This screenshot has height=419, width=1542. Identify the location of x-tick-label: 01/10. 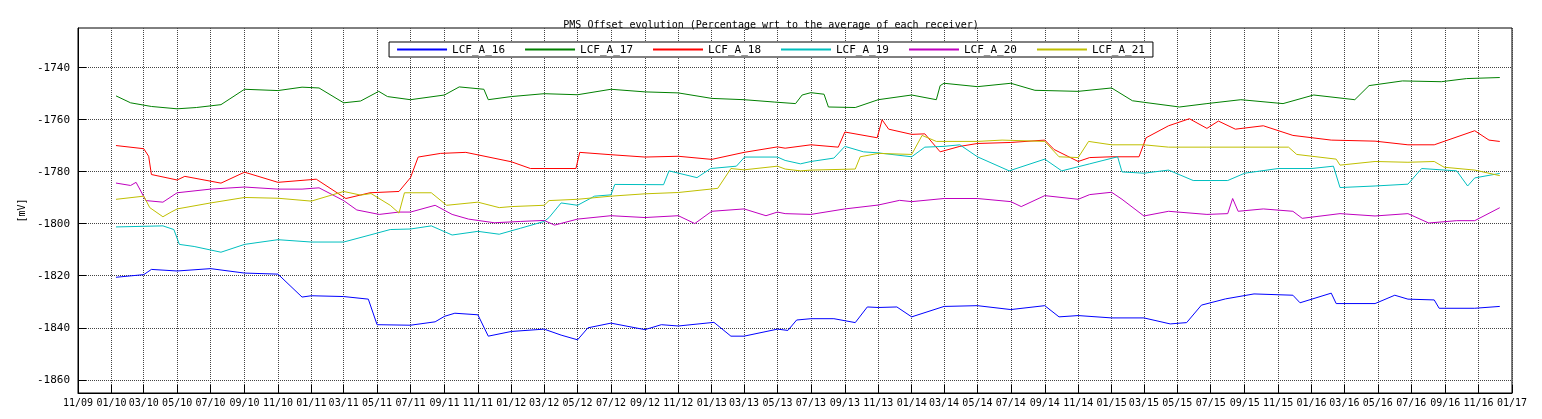
(111, 402).